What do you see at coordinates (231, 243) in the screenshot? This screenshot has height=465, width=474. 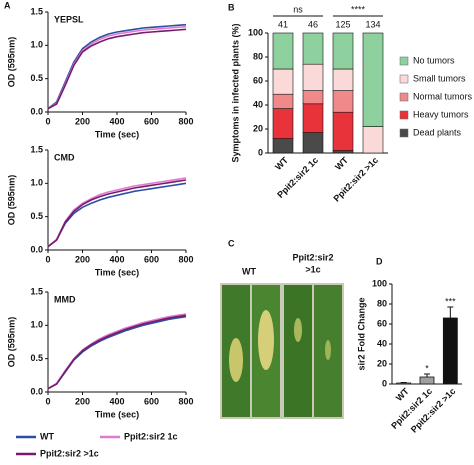 I see `panel-letter: C` at bounding box center [231, 243].